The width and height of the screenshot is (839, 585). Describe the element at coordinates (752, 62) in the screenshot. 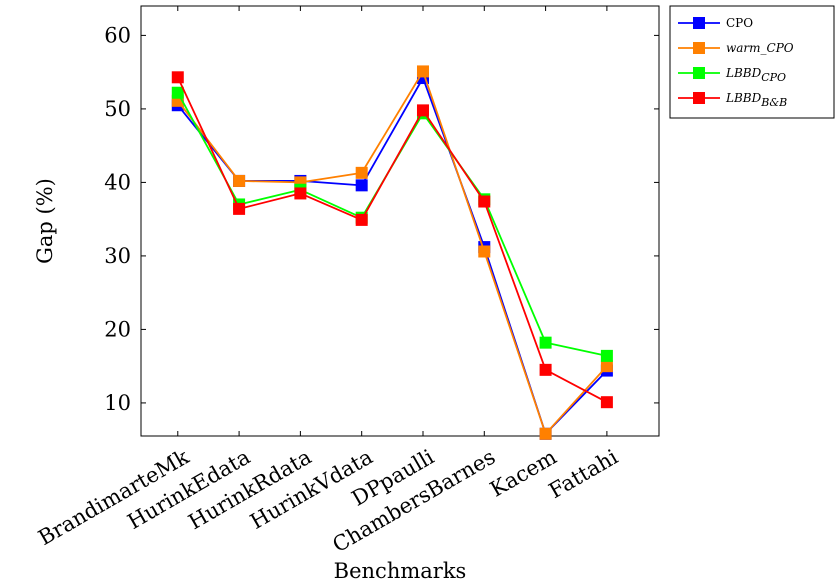

I see `legend: CPO warm_CPO LBBDCPO LBBDB&B` at that location.